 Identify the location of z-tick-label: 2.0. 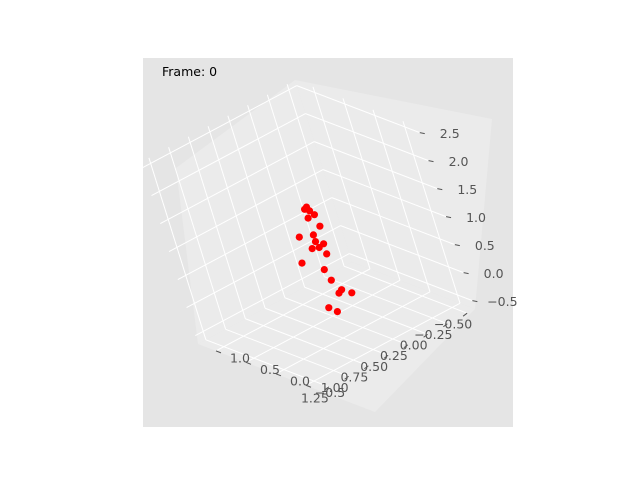
(459, 161).